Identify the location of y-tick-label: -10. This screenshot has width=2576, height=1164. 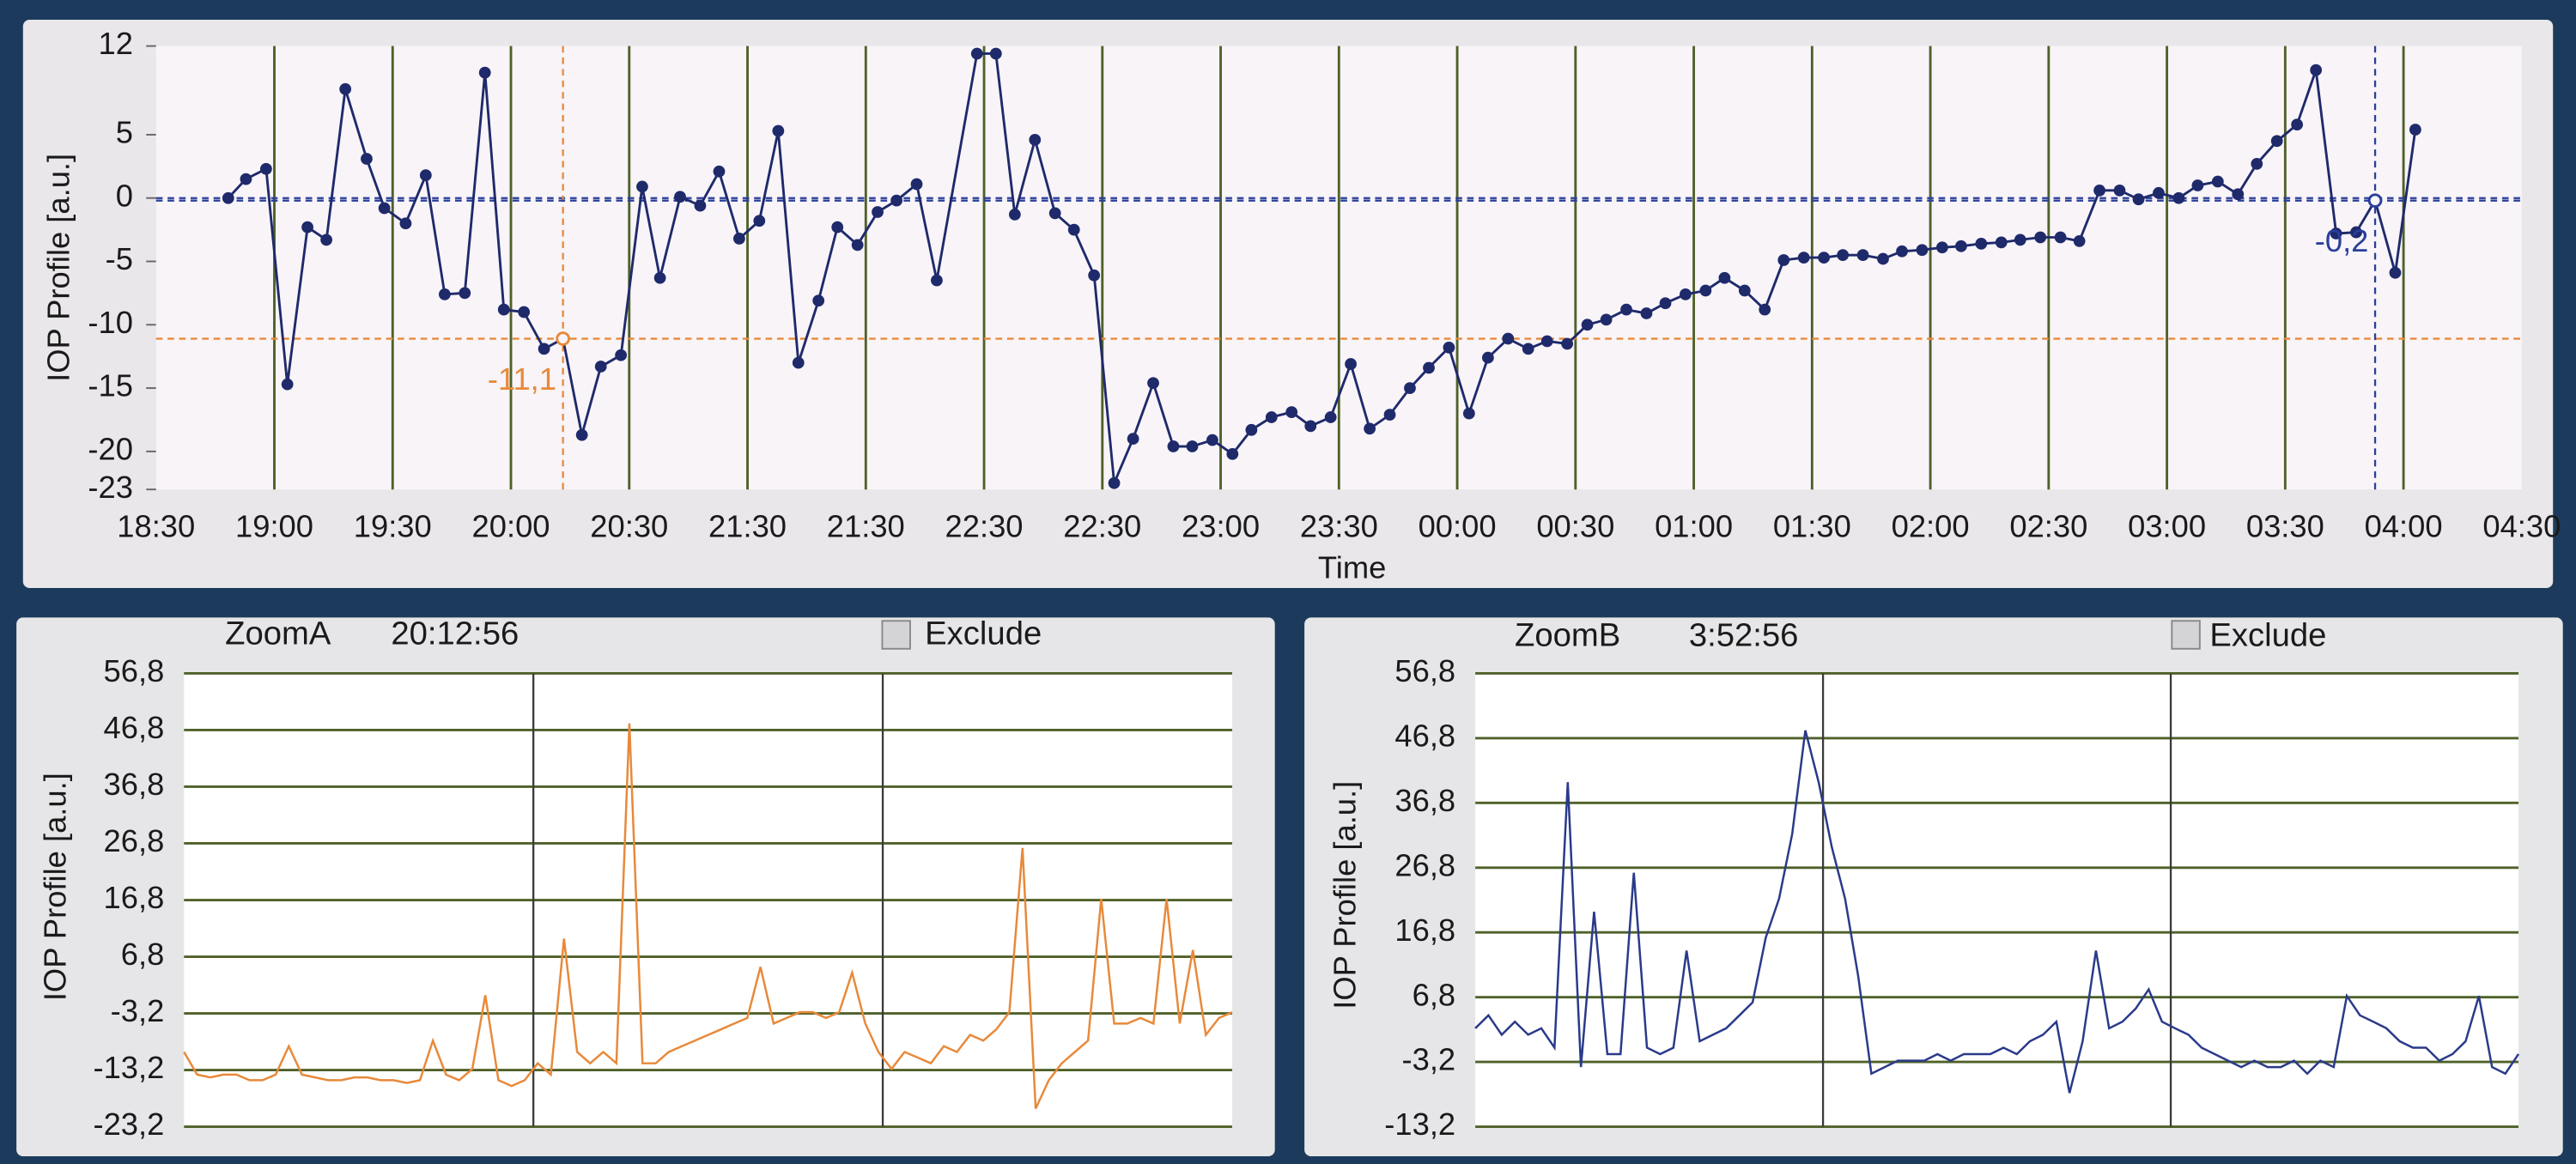
(111, 322).